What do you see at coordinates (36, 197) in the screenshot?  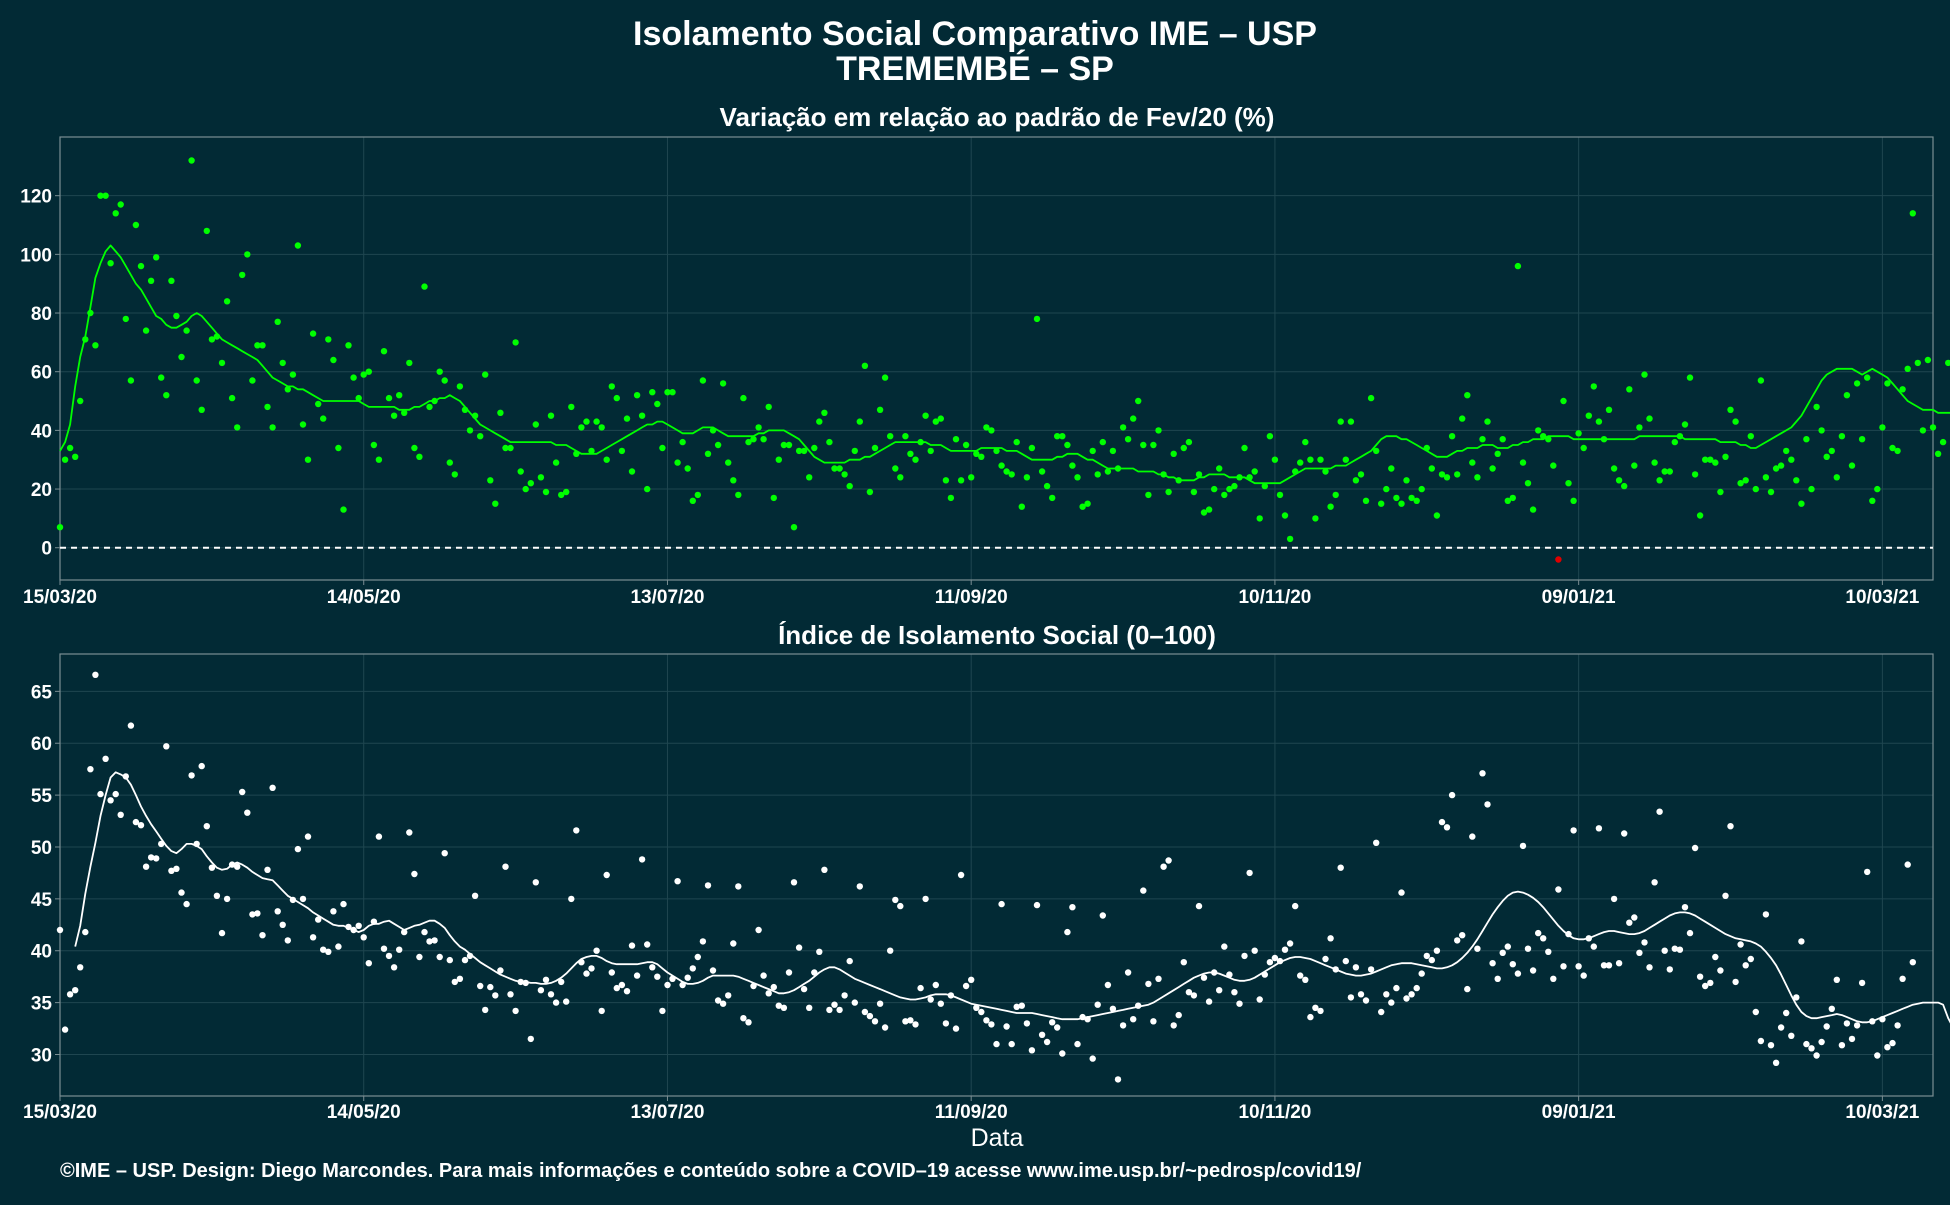 I see `y-tick-label: 120` at bounding box center [36, 197].